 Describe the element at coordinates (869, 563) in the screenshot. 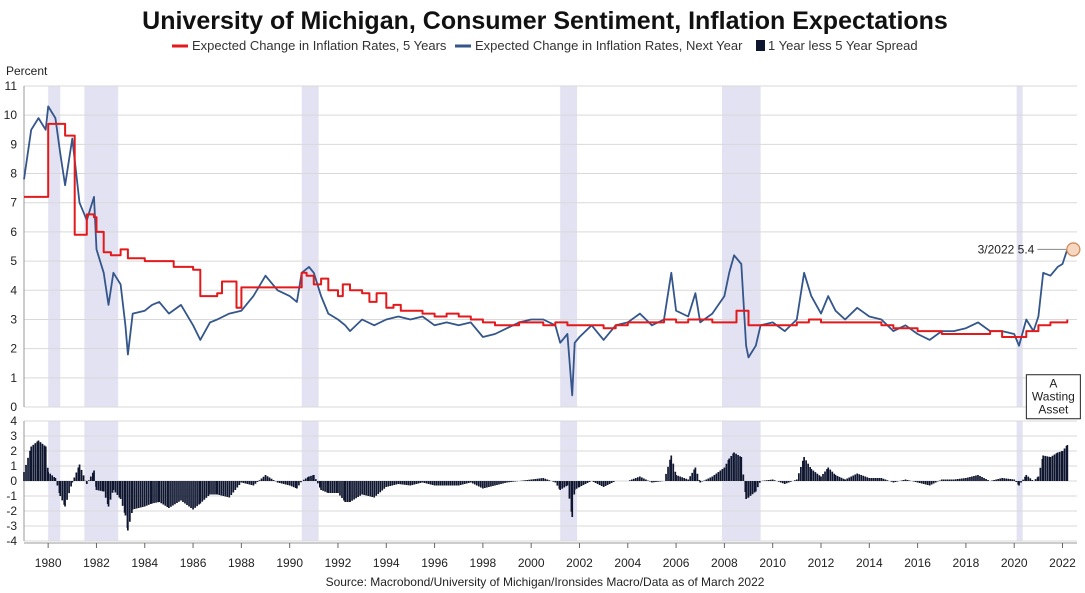

I see `x-tick-label: 2014` at that location.